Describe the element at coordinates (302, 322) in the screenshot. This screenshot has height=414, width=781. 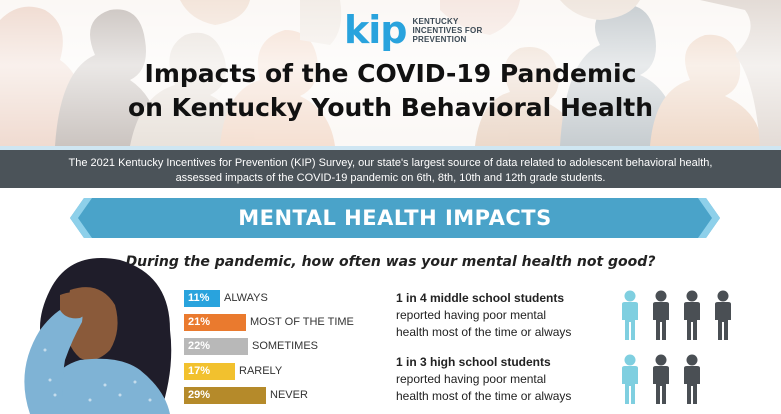
I see `response-label: MOST OF THE TIME` at that location.